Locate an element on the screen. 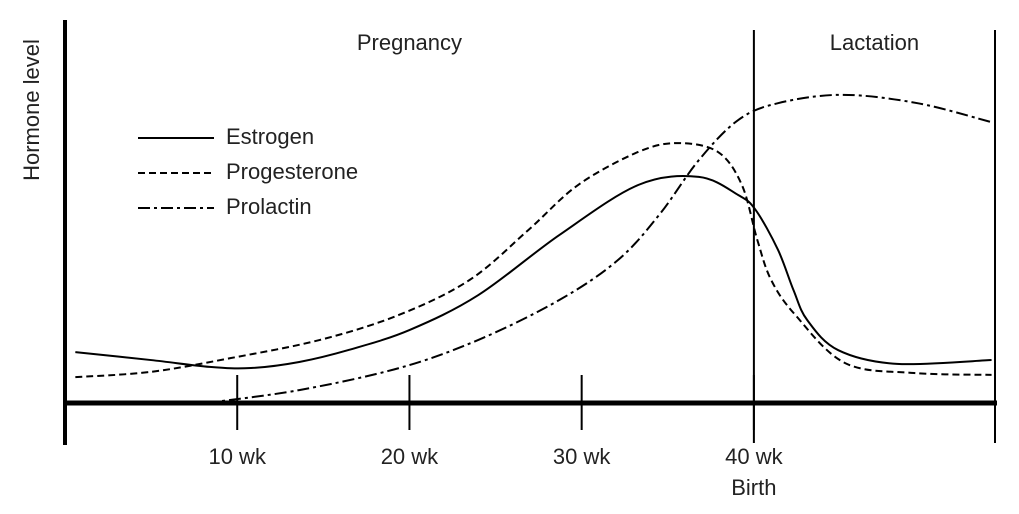  annotation: Birth is located at coordinates (753, 487).